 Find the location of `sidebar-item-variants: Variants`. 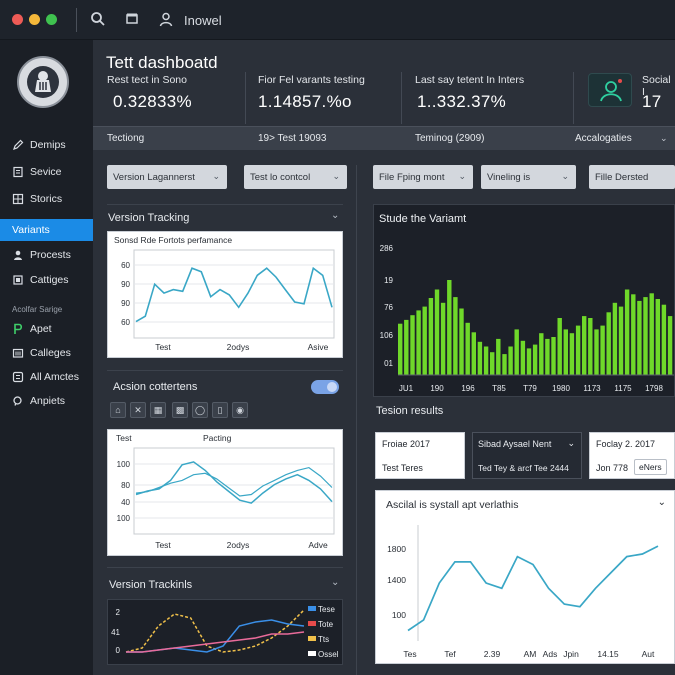

sidebar-item-variants: Variants is located at coordinates (50, 230).